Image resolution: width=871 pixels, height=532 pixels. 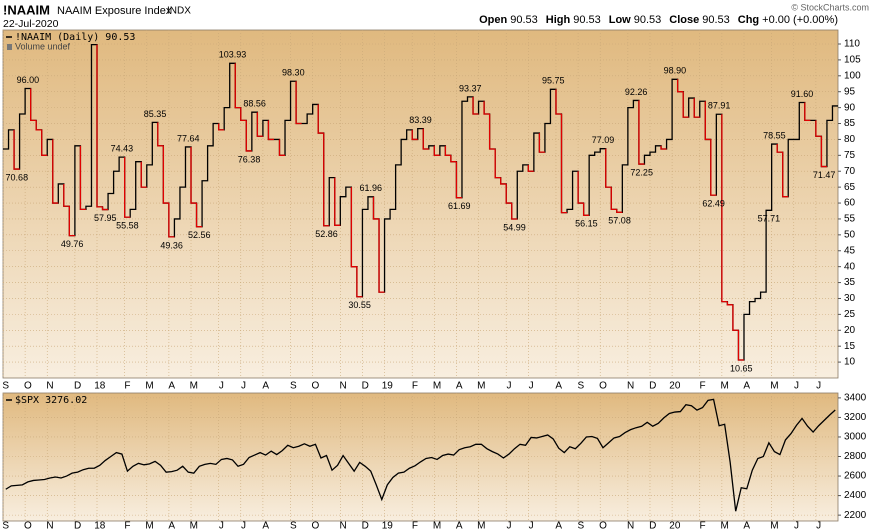 What do you see at coordinates (852, 60) in the screenshot?
I see `y-tick-label: 105` at bounding box center [852, 60].